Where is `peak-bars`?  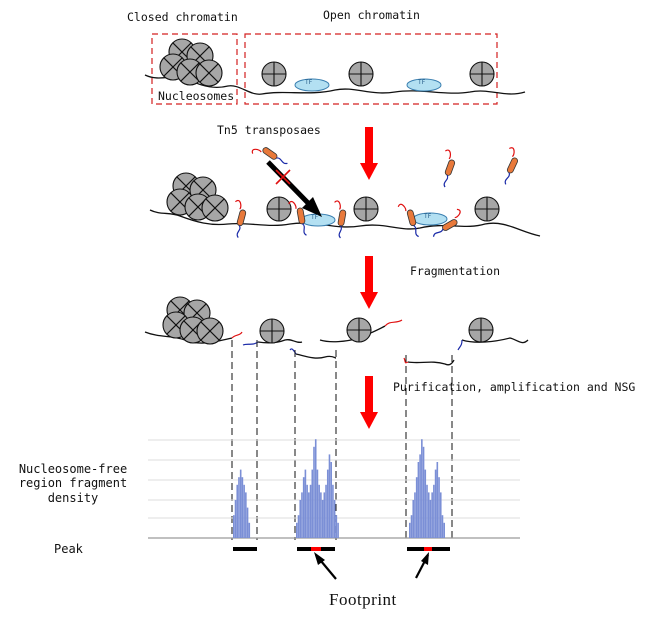 peak-bars is located at coordinates (341, 549).